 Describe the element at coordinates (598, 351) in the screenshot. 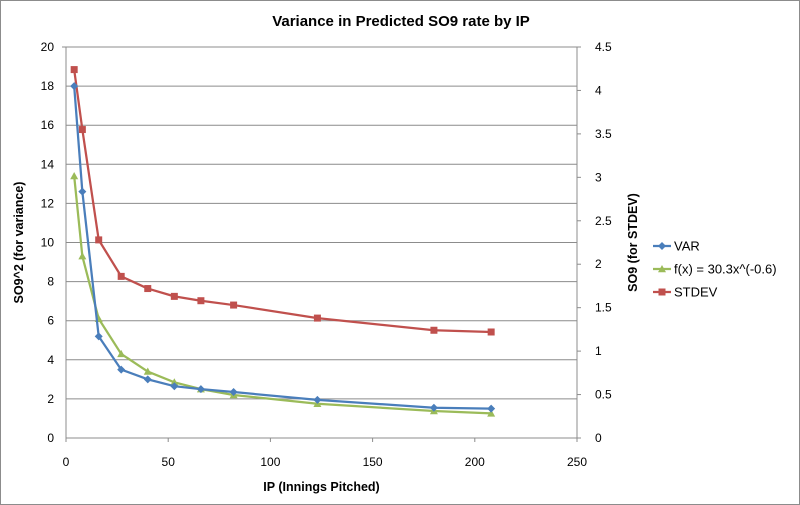

I see `y2-tick-label: 1` at that location.